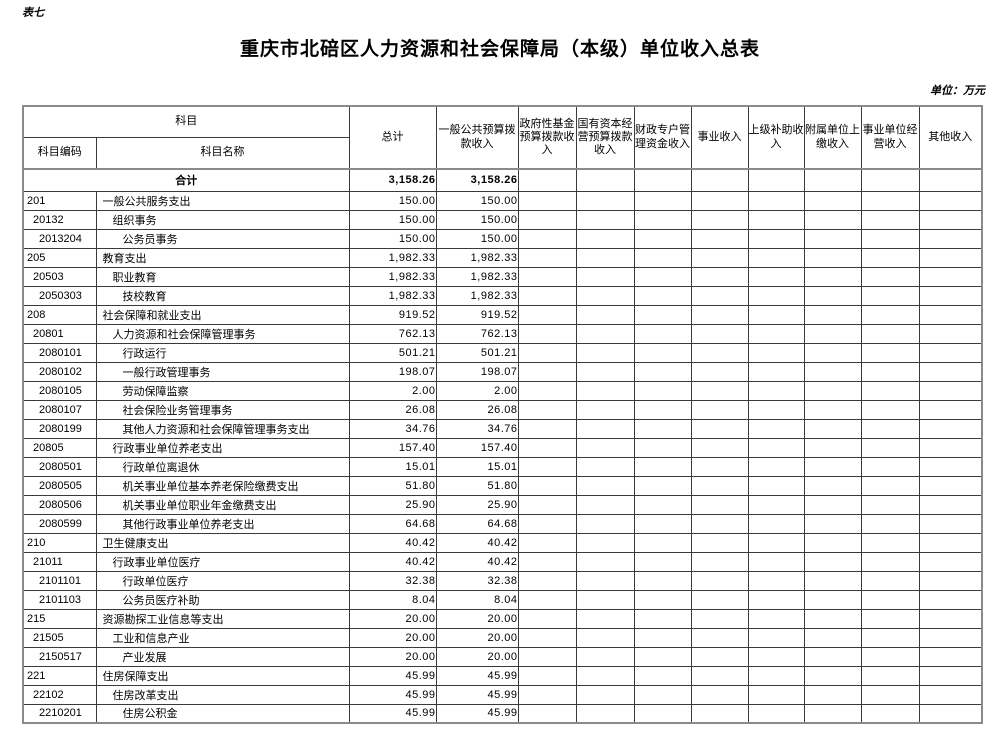  I want to click on table-row: 221 住房保障支出 45.99 45.99, so click(502, 675).